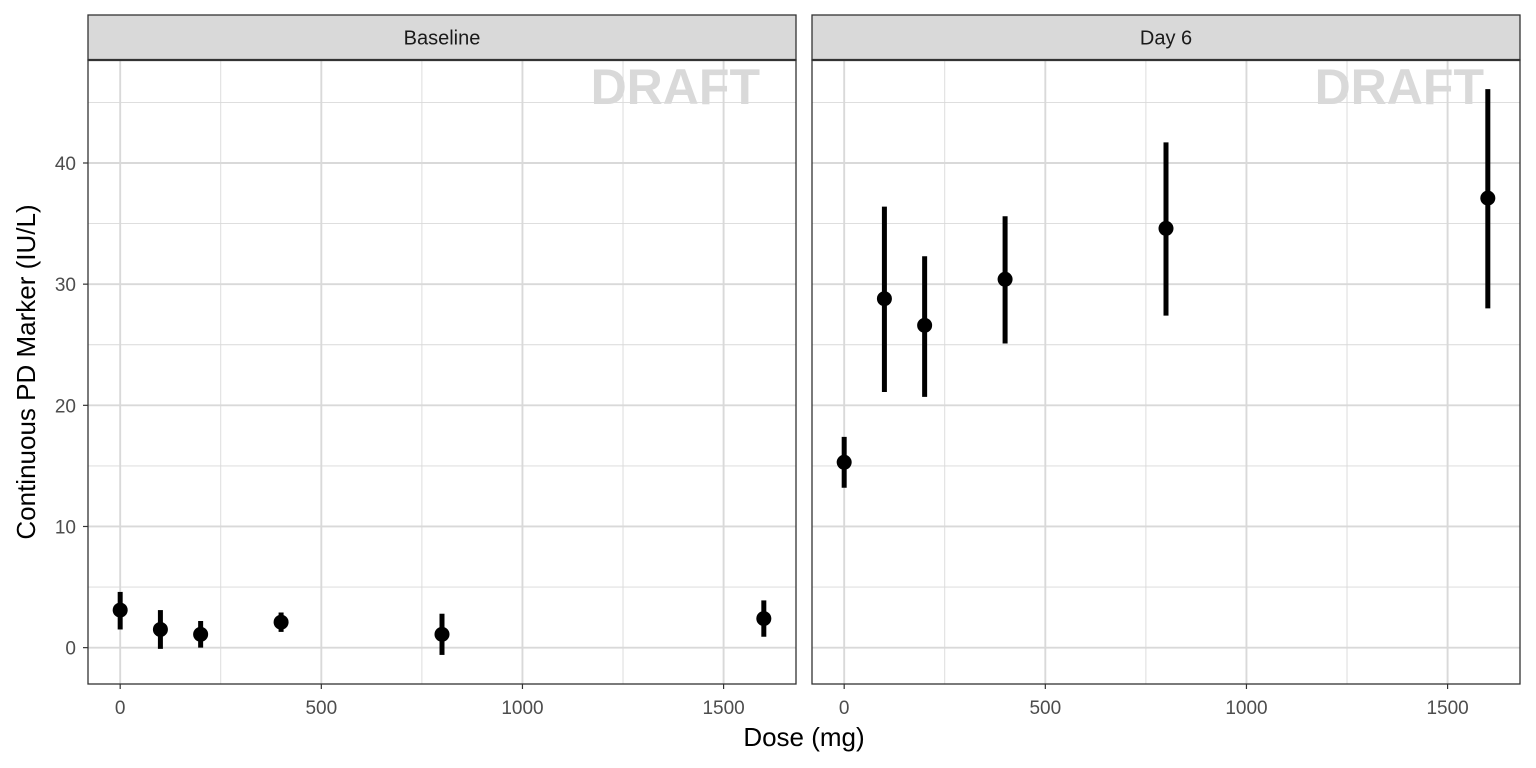 The height and width of the screenshot is (768, 1536). I want to click on y-tick-label: 10, so click(65, 527).